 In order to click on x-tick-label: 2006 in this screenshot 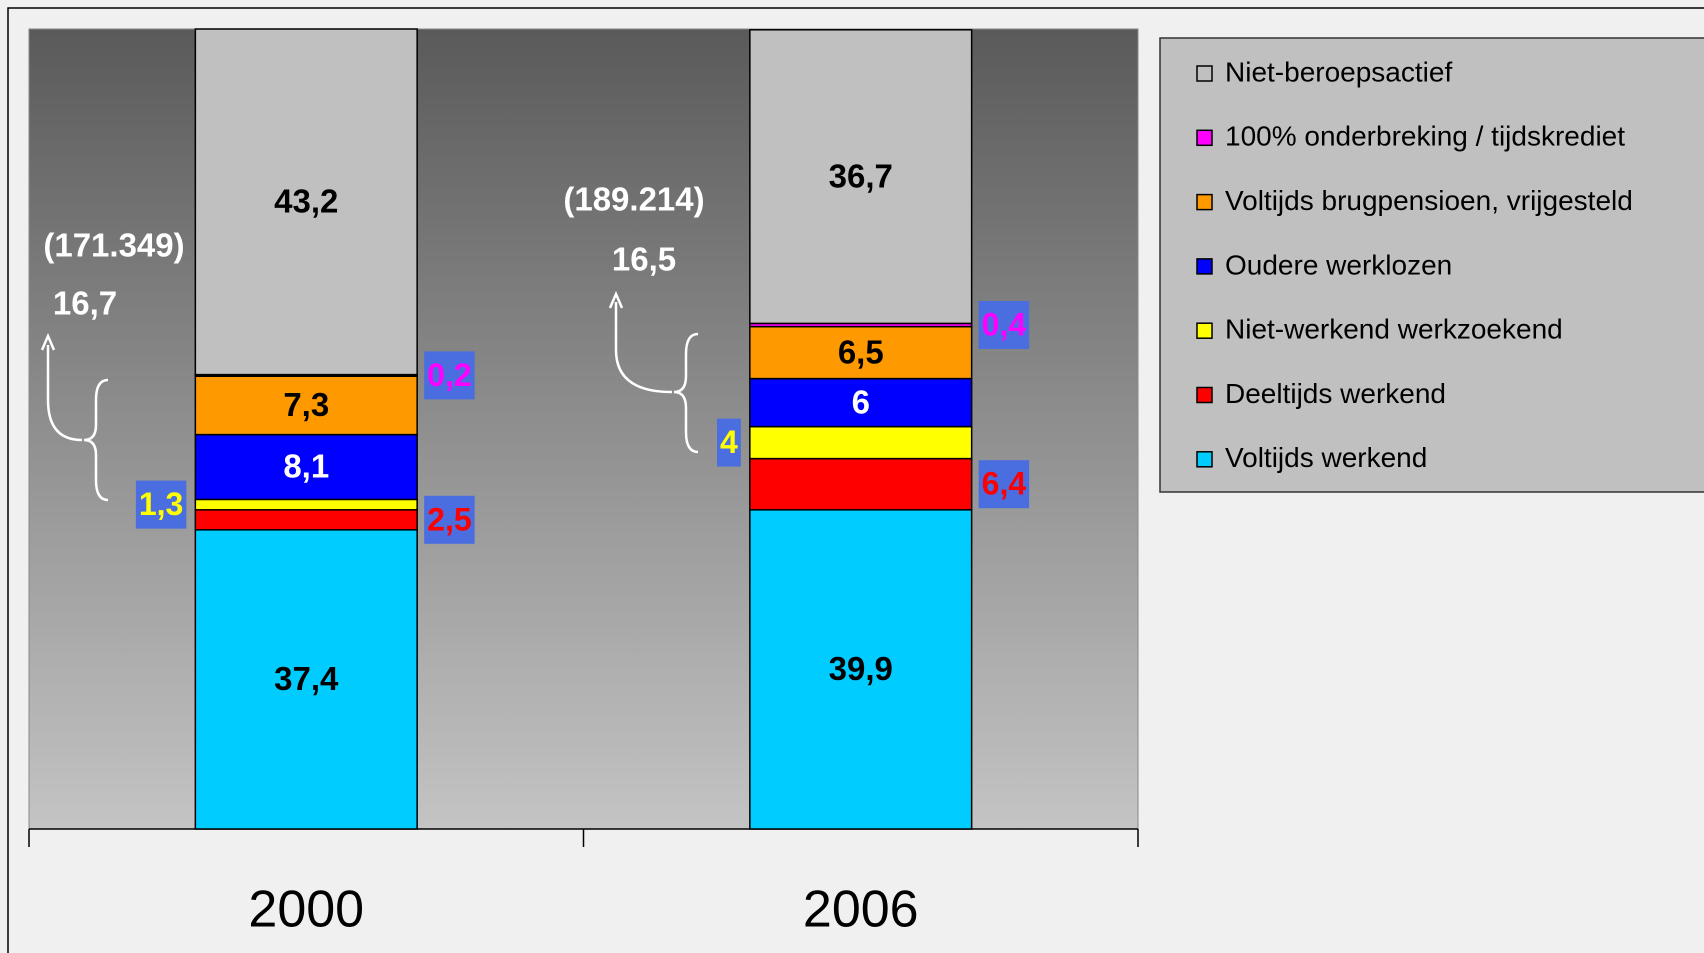, I will do `click(861, 910)`.